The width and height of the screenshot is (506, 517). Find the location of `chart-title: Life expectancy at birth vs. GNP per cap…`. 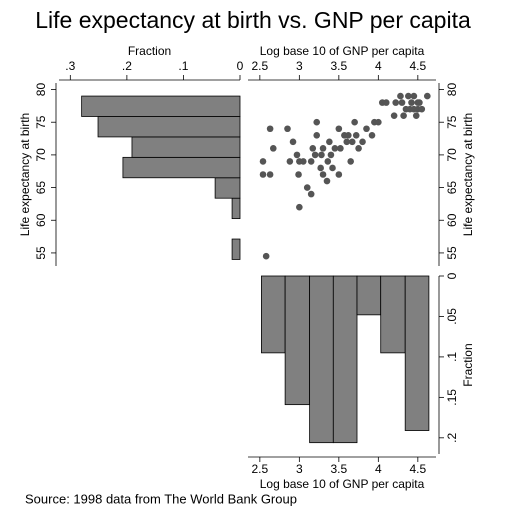

chart-title: Life expectancy at birth vs. GNP per cap… is located at coordinates (253, 20).